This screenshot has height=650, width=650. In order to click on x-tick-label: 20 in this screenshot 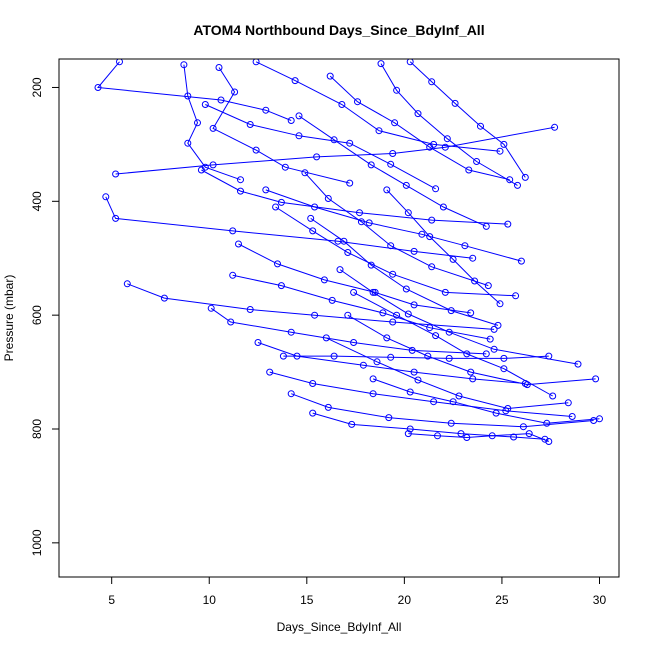, I will do `click(405, 600)`.